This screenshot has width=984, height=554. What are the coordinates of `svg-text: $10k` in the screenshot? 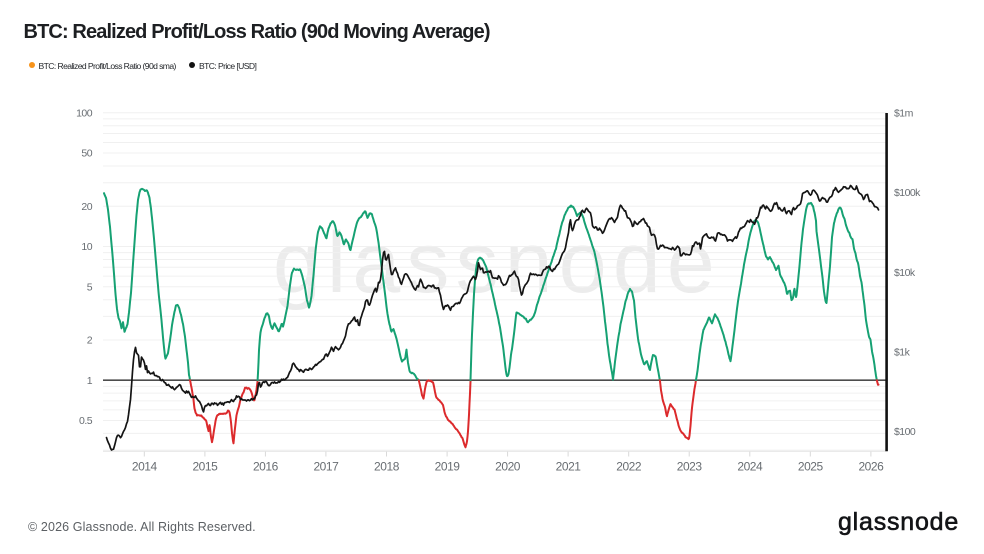 It's located at (905, 273).